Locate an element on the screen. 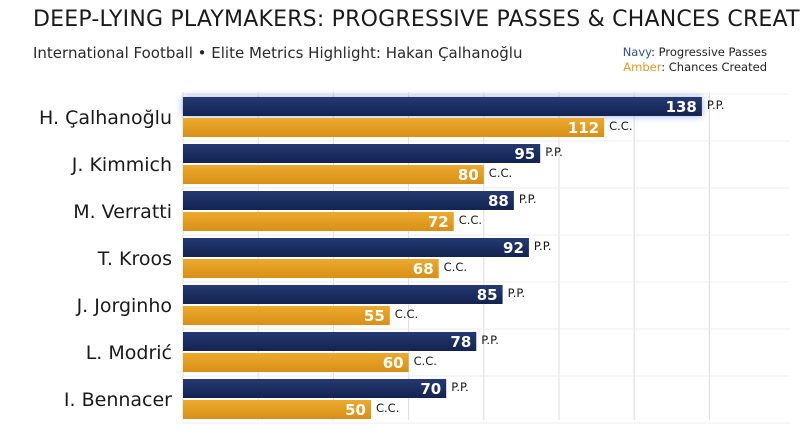 This screenshot has width=800, height=447. data-label: 50 is located at coordinates (355, 410).